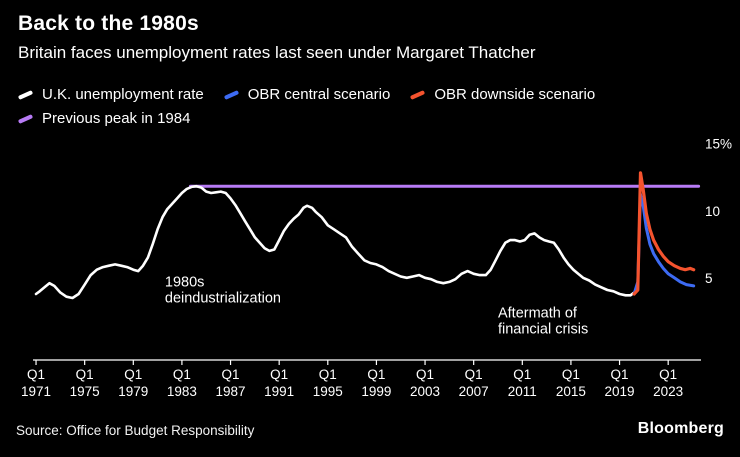 This screenshot has width=740, height=457. I want to click on x-tick-year-label: 1983, so click(182, 391).